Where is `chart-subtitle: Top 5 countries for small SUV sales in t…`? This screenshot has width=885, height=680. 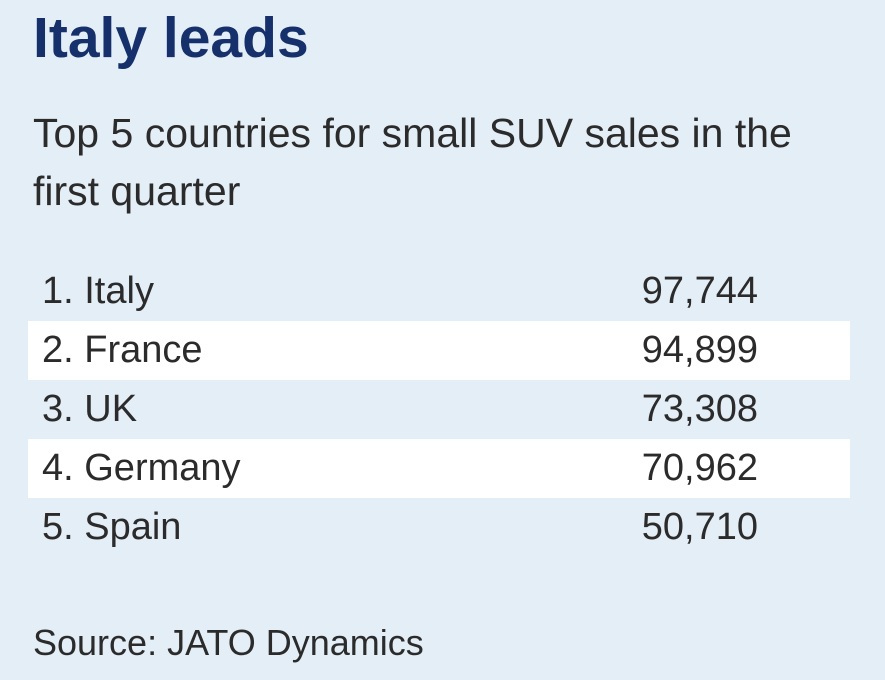 chart-subtitle: Top 5 countries for small SUV sales in t… is located at coordinates (412, 162).